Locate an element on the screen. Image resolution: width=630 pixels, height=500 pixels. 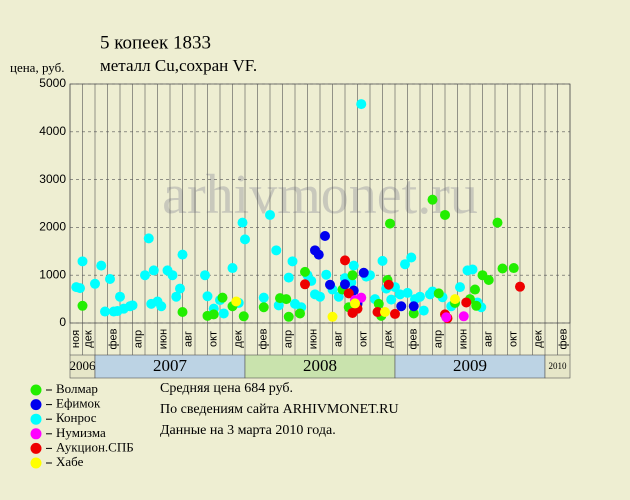
legend-label: Нумизма is located at coordinates (81, 432).